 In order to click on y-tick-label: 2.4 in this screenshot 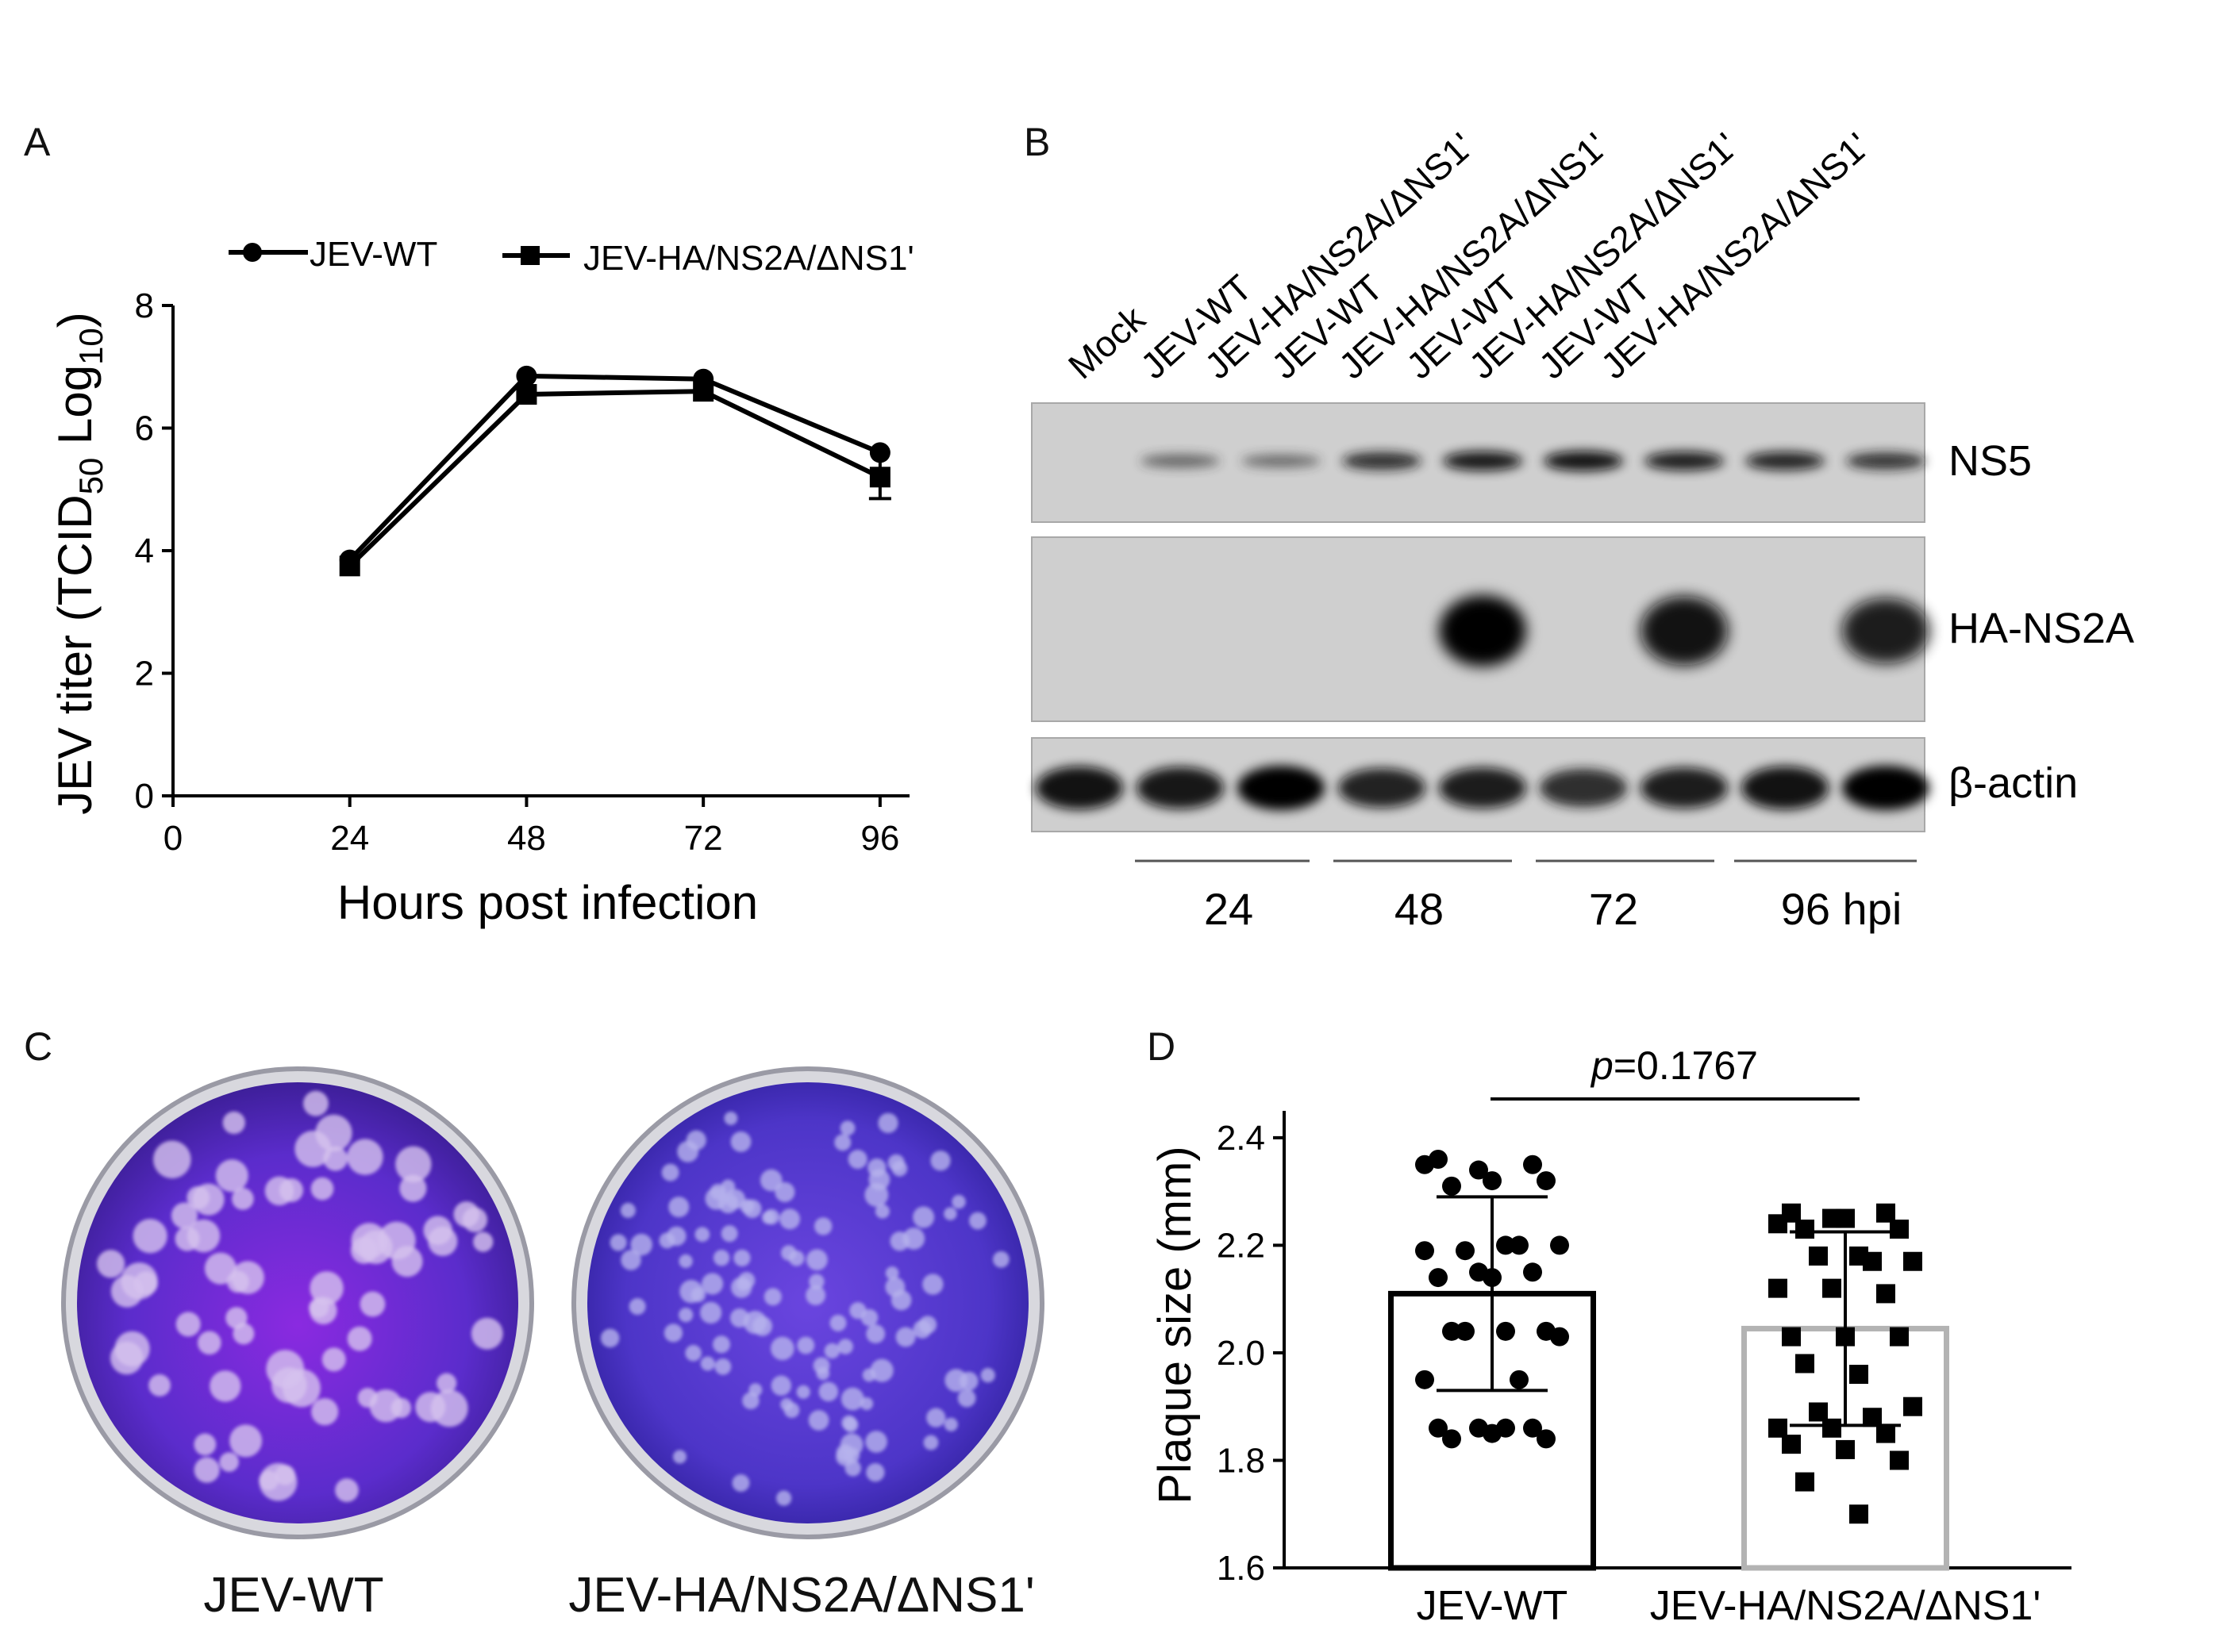, I will do `click(1241, 1138)`.